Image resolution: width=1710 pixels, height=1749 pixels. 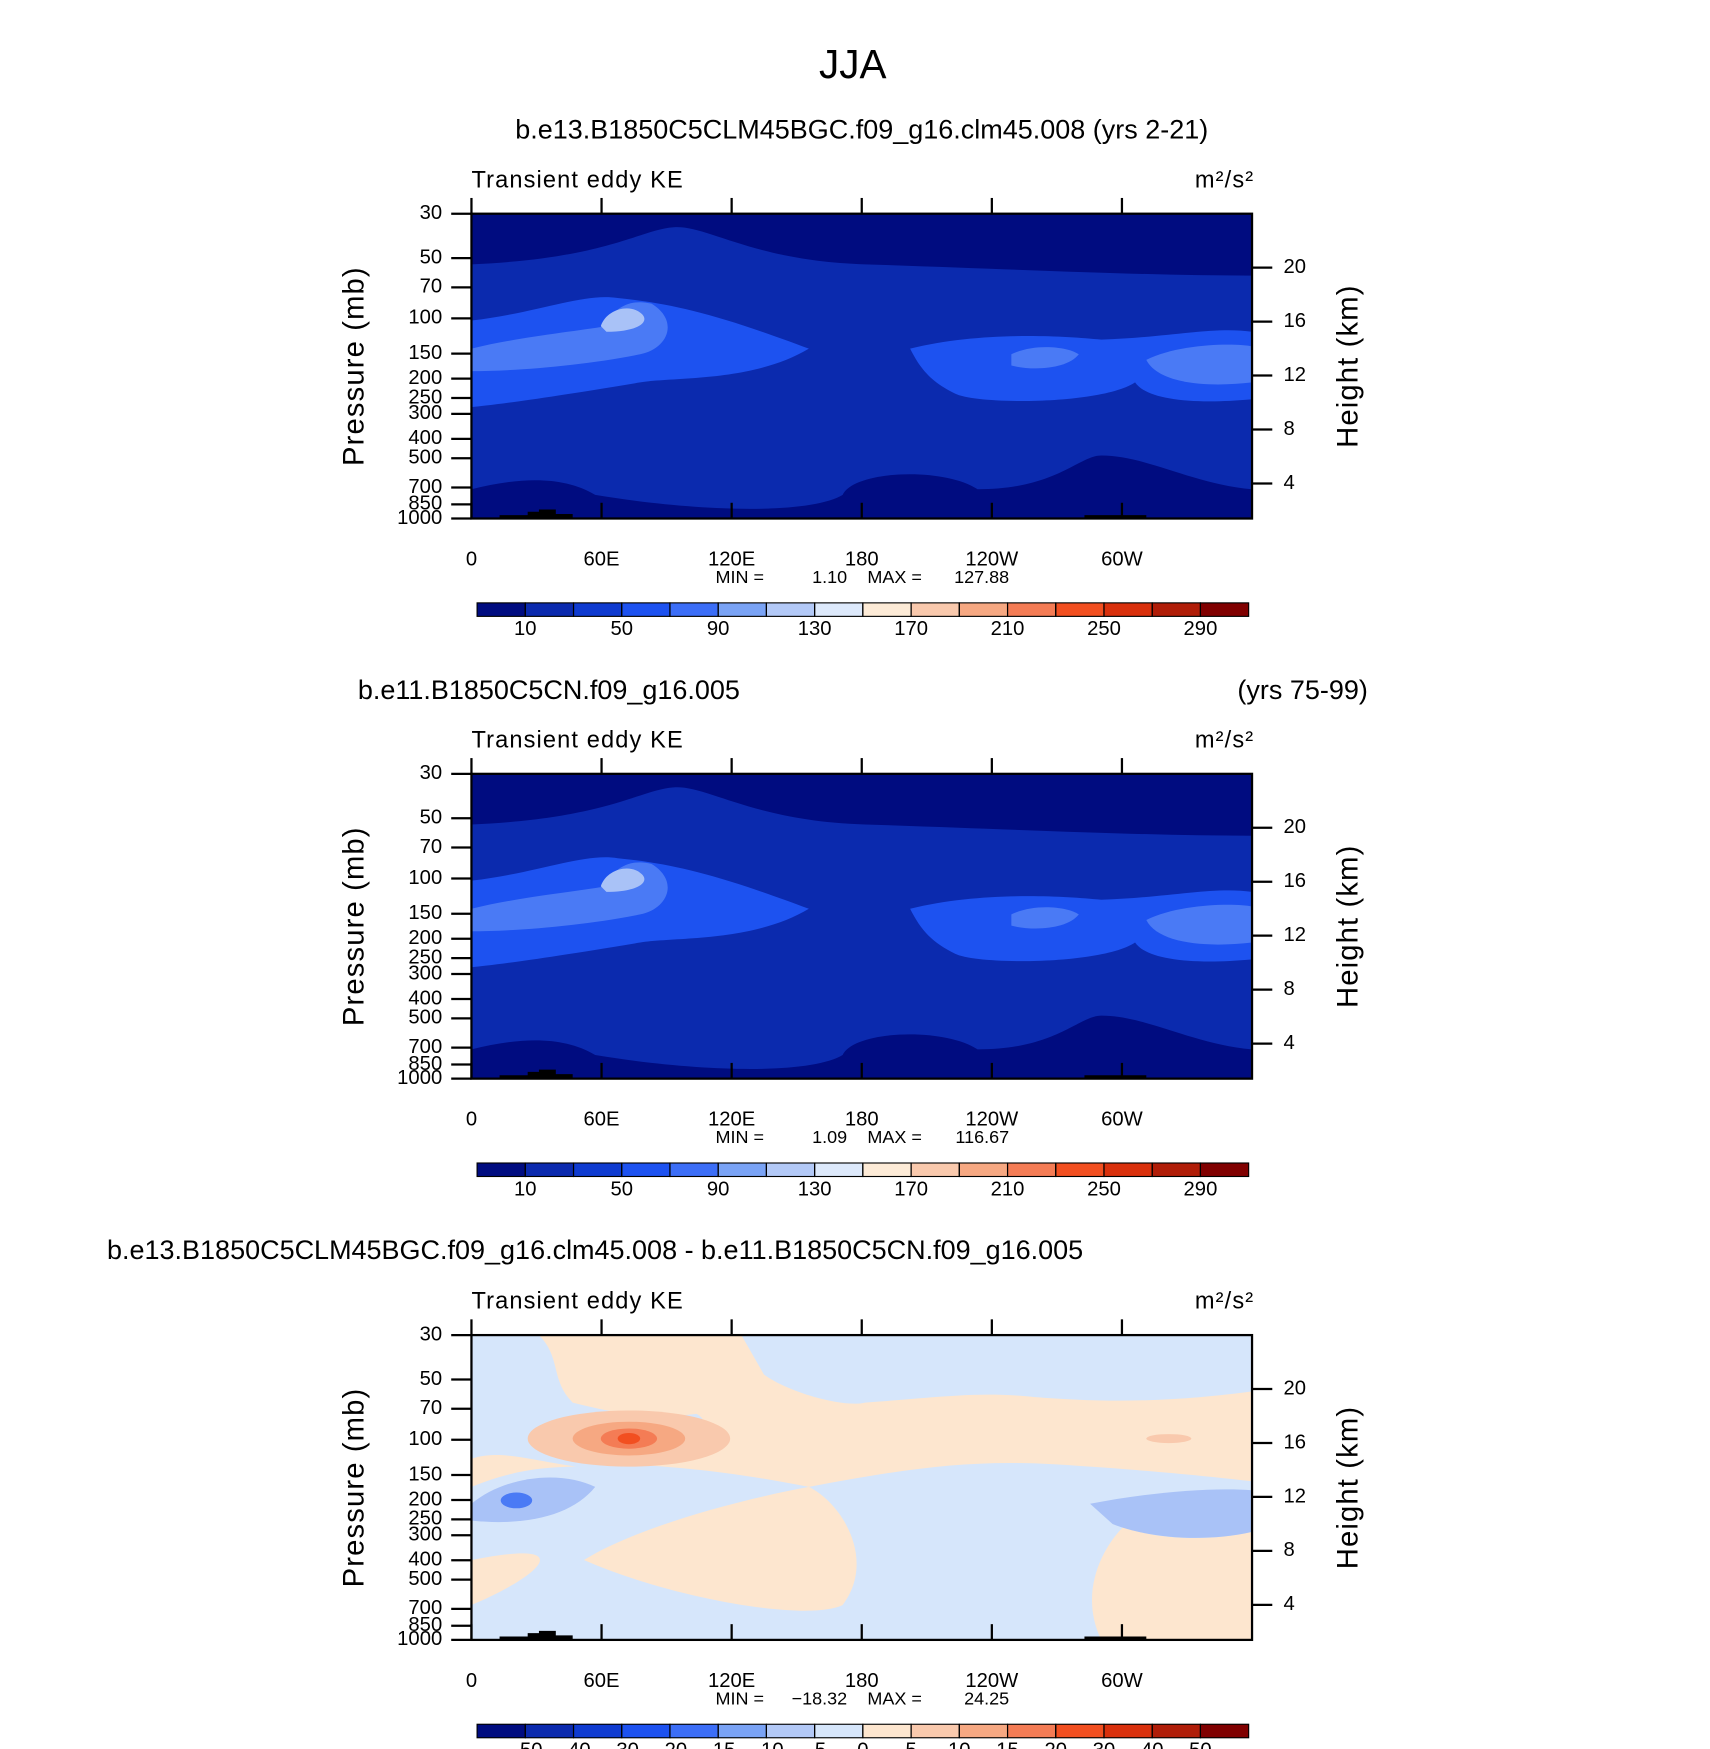 What do you see at coordinates (731, 559) in the screenshot?
I see `x-tick-label: 120E` at bounding box center [731, 559].